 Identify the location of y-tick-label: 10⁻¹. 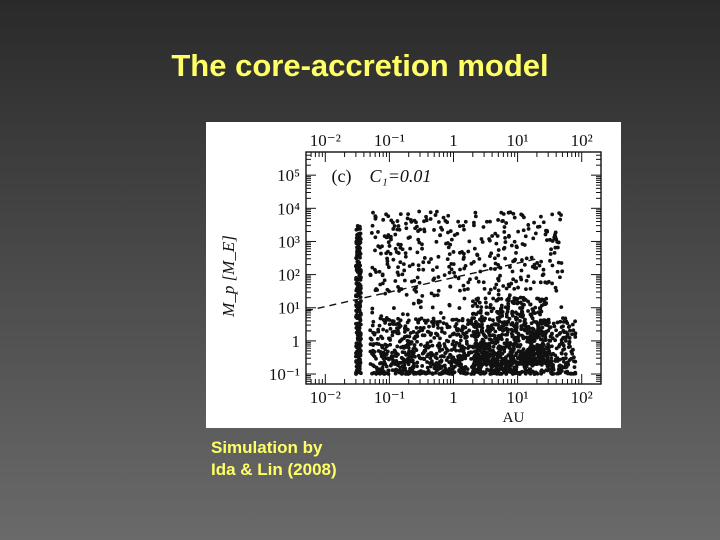
(284, 374).